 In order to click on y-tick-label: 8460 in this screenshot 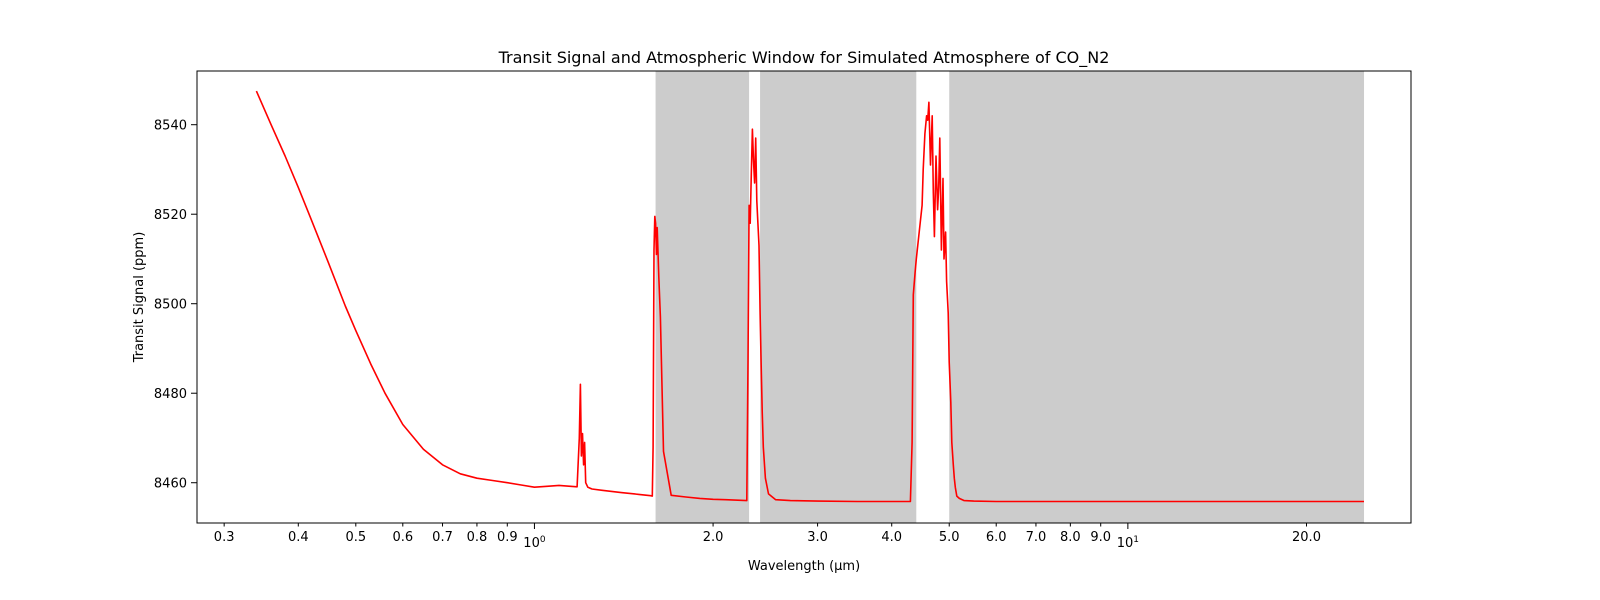, I will do `click(170, 484)`.